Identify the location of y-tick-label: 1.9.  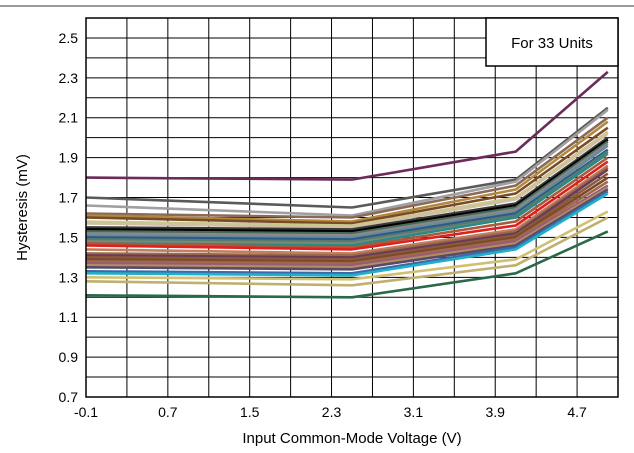
(69, 158).